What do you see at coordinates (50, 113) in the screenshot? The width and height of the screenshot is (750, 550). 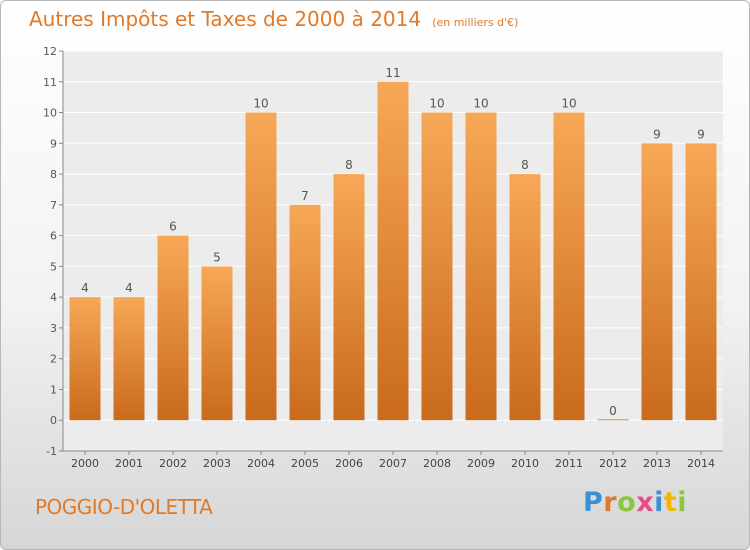 I see `y-tick-label: 10` at bounding box center [50, 113].